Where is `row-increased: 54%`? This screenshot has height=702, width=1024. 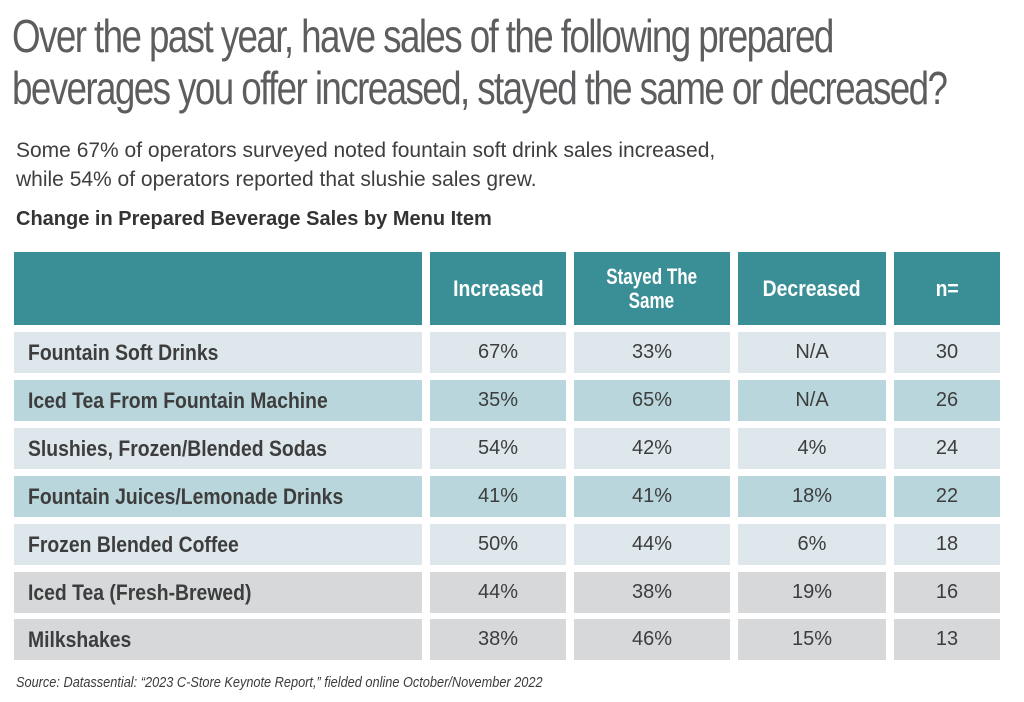 row-increased: 54% is located at coordinates (498, 448).